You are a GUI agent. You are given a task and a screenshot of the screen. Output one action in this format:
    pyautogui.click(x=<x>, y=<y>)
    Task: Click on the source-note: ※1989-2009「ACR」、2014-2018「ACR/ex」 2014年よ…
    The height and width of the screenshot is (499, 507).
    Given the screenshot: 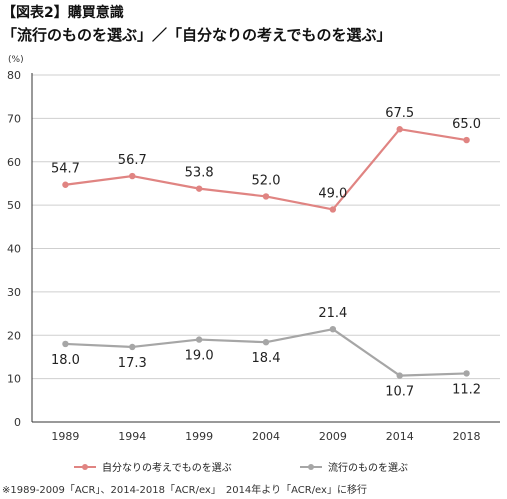 What is the action you would take?
    pyautogui.click(x=184, y=490)
    